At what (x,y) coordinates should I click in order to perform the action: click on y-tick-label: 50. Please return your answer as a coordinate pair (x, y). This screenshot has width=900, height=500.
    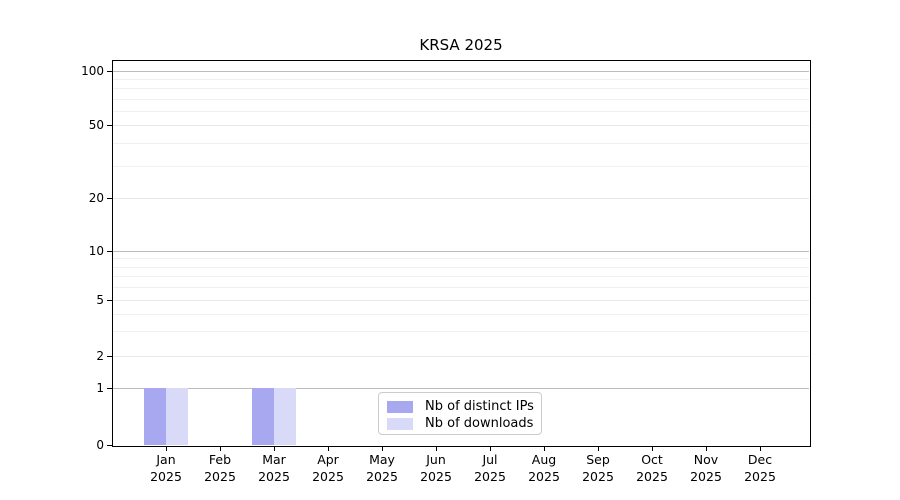
    Looking at the image, I should click on (96, 125).